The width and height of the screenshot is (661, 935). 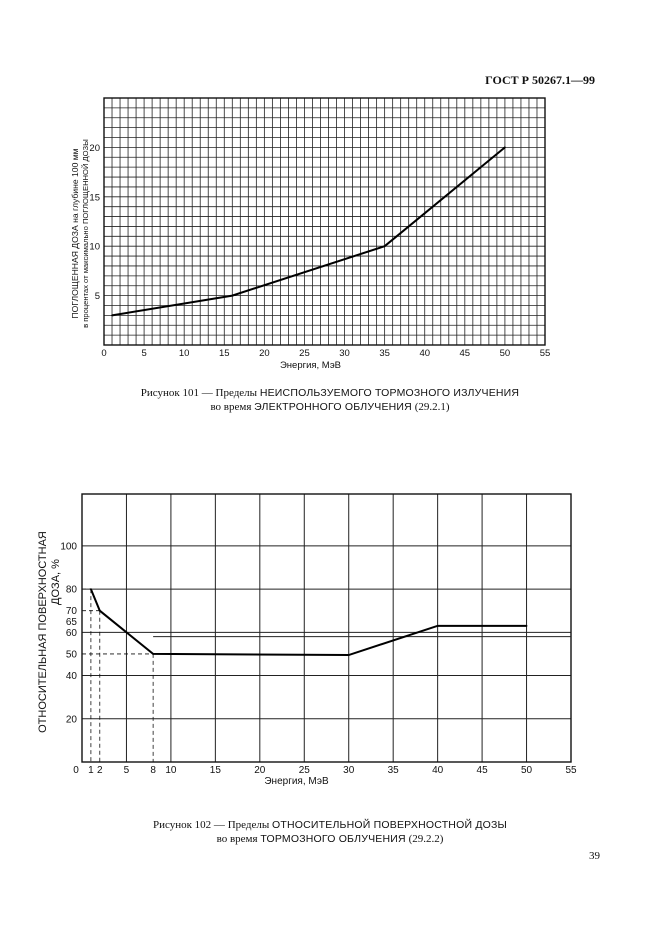 I want to click on x-tick-label: 8, so click(x=153, y=770).